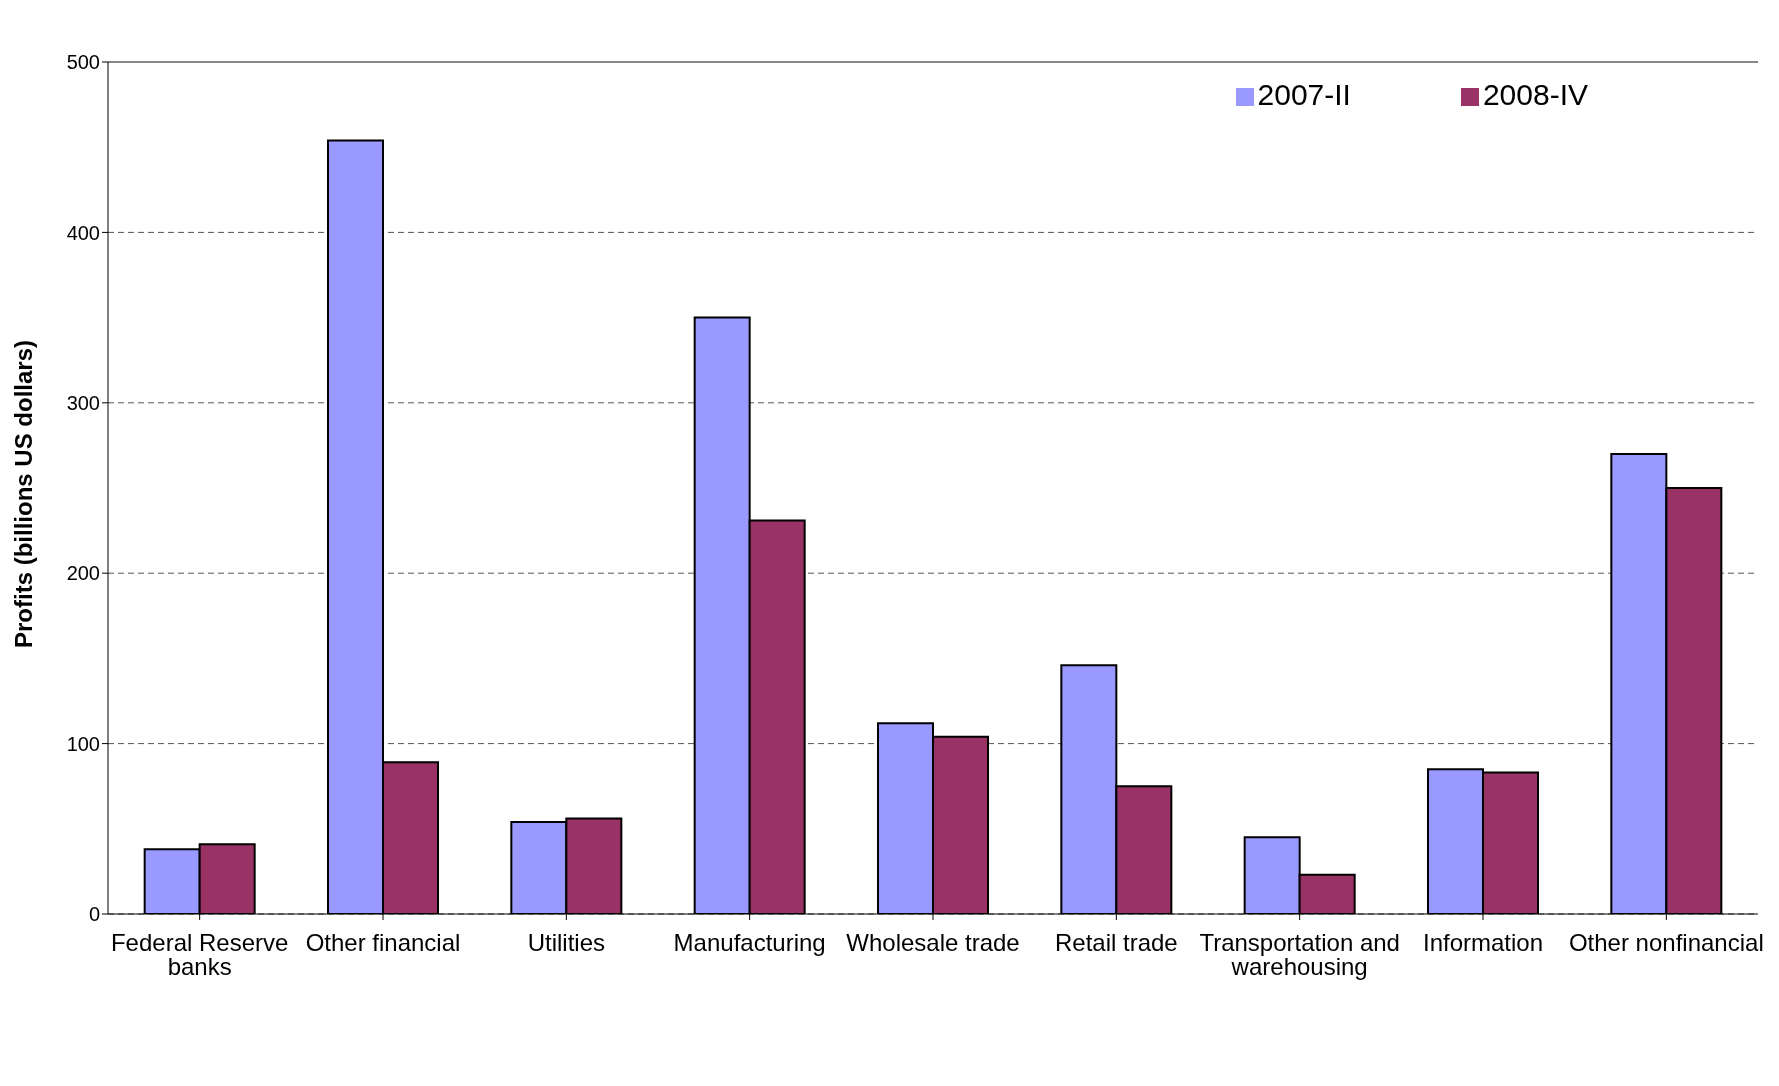  What do you see at coordinates (199, 955) in the screenshot?
I see `x-tick-label: Federal Reserve banks` at bounding box center [199, 955].